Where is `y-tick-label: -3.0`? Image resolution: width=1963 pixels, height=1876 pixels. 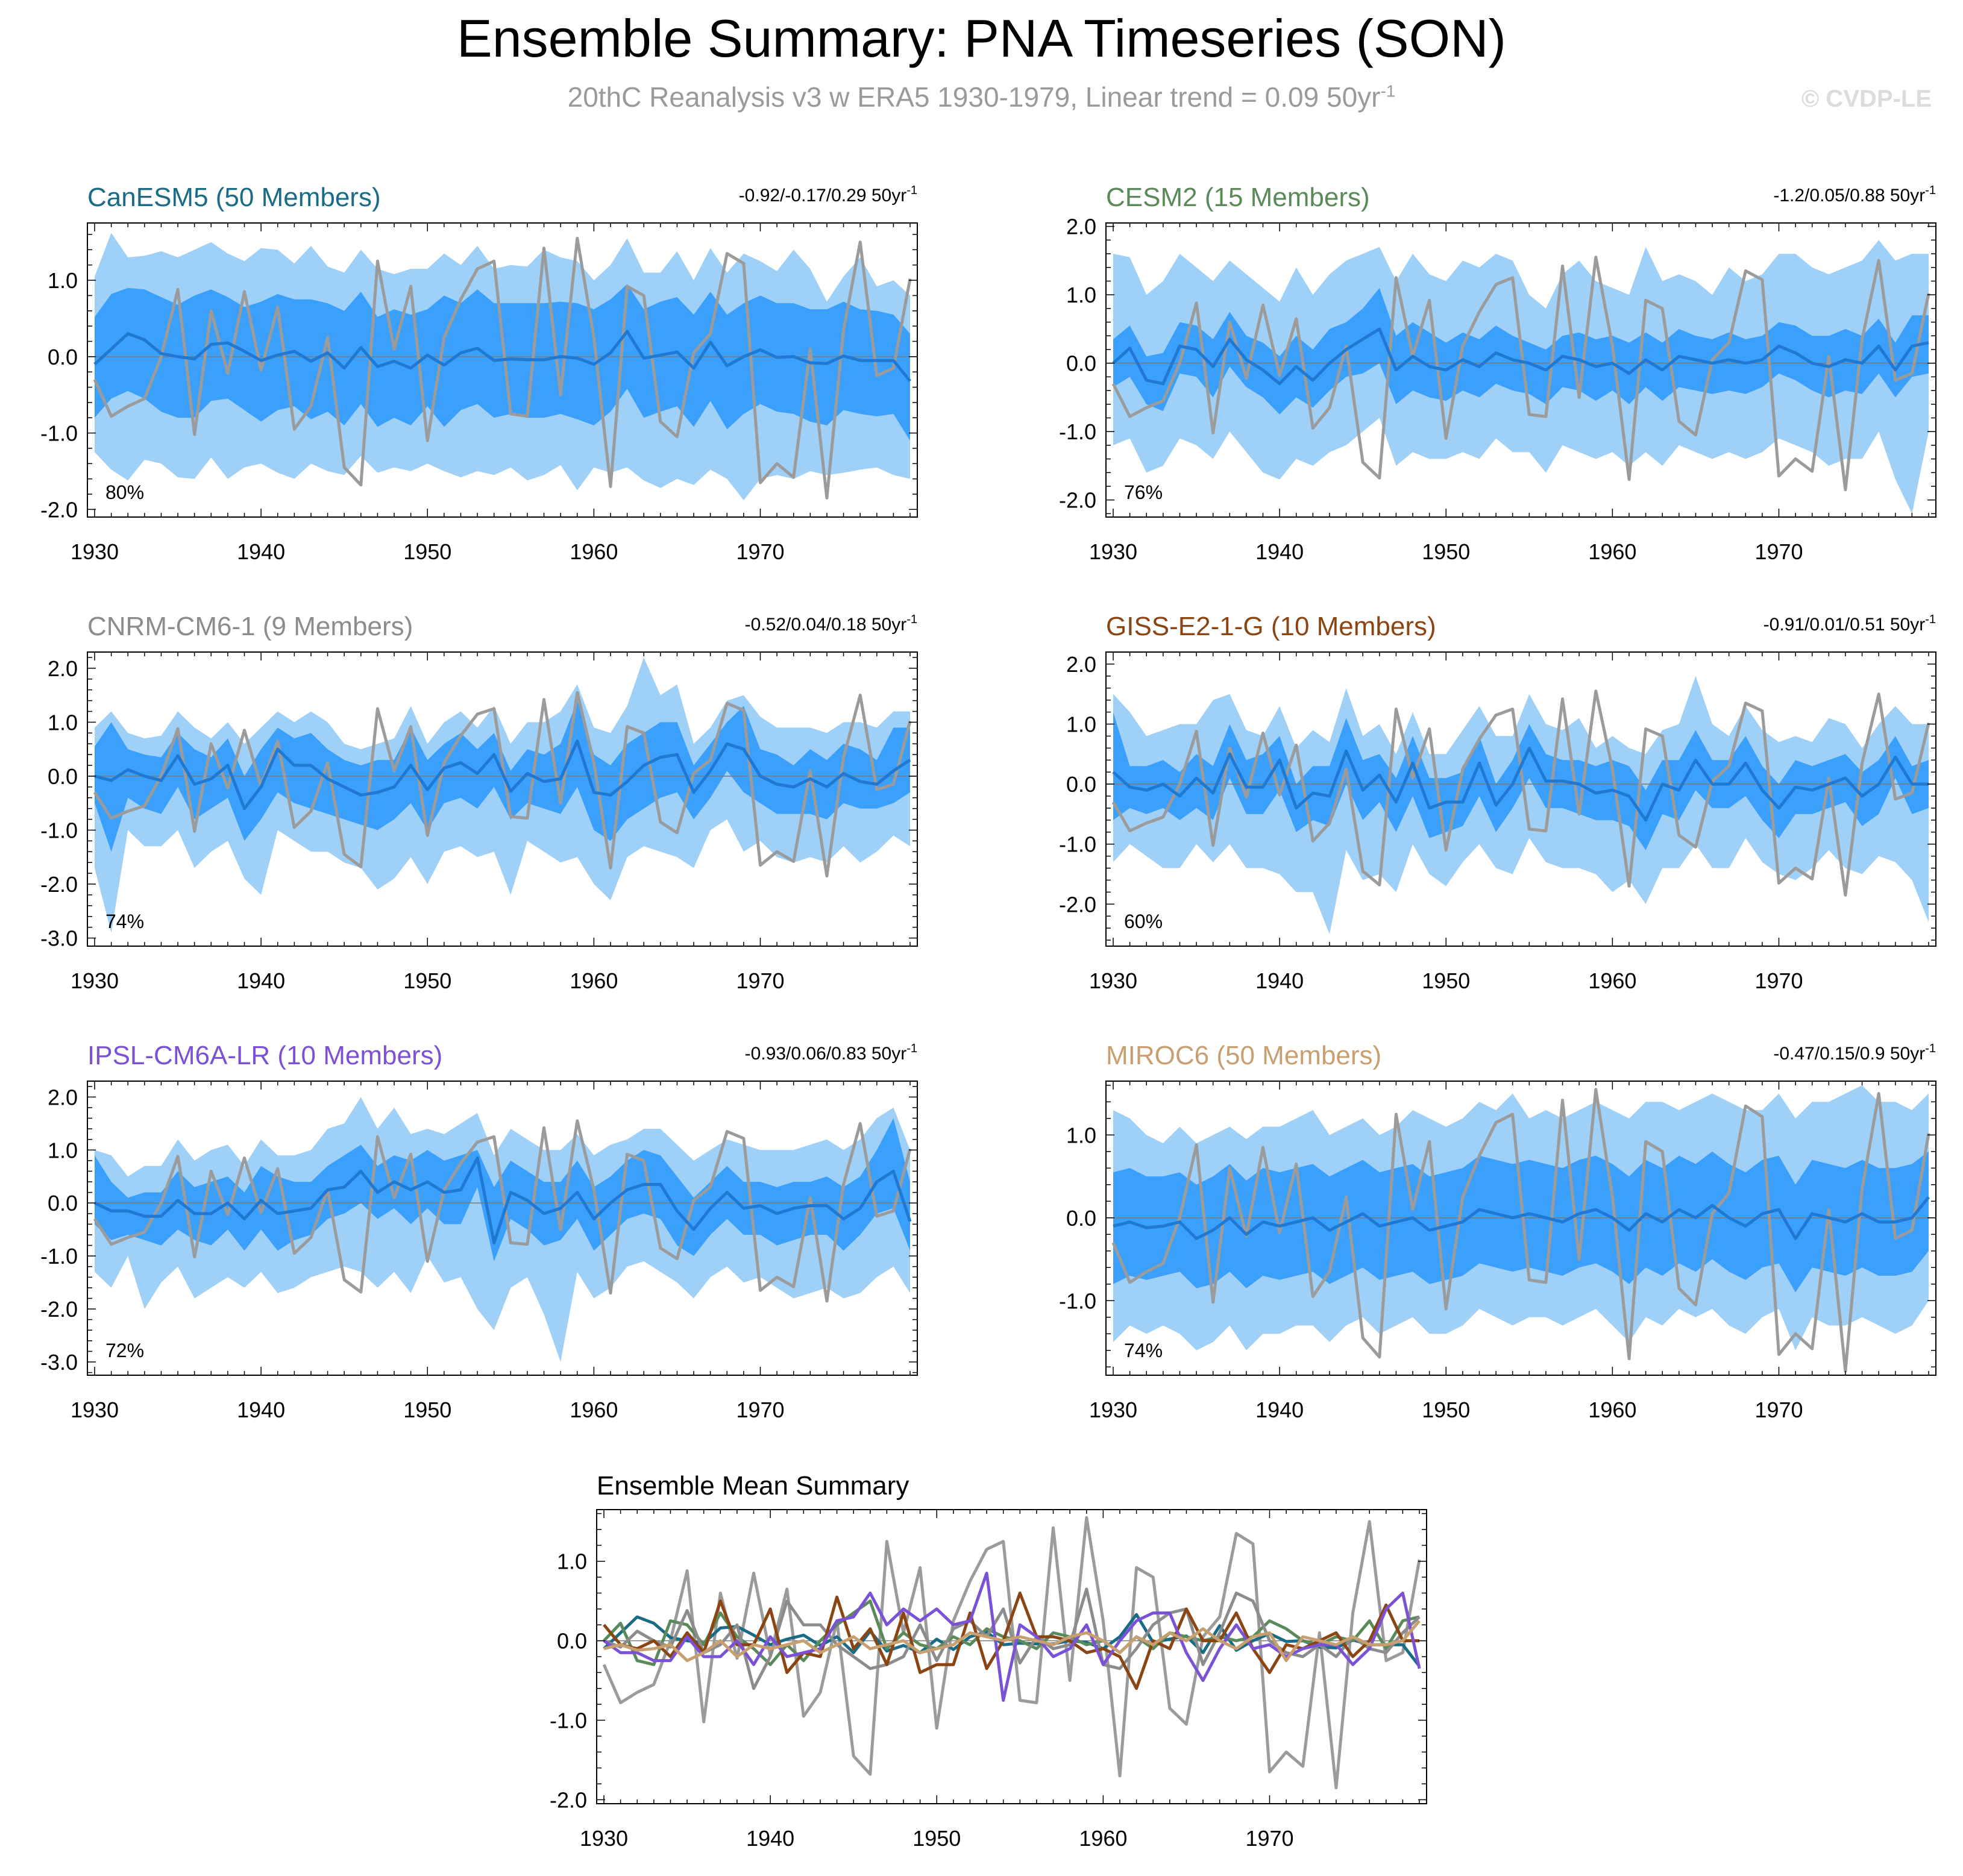
y-tick-label: -3.0 is located at coordinates (59, 1362).